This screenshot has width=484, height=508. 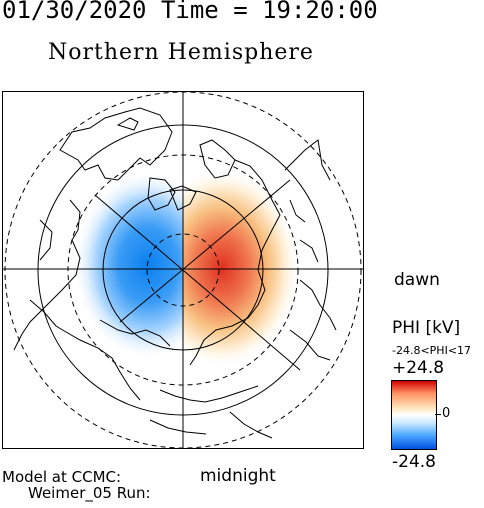 What do you see at coordinates (238, 476) in the screenshot?
I see `midnight-label: midnight` at bounding box center [238, 476].